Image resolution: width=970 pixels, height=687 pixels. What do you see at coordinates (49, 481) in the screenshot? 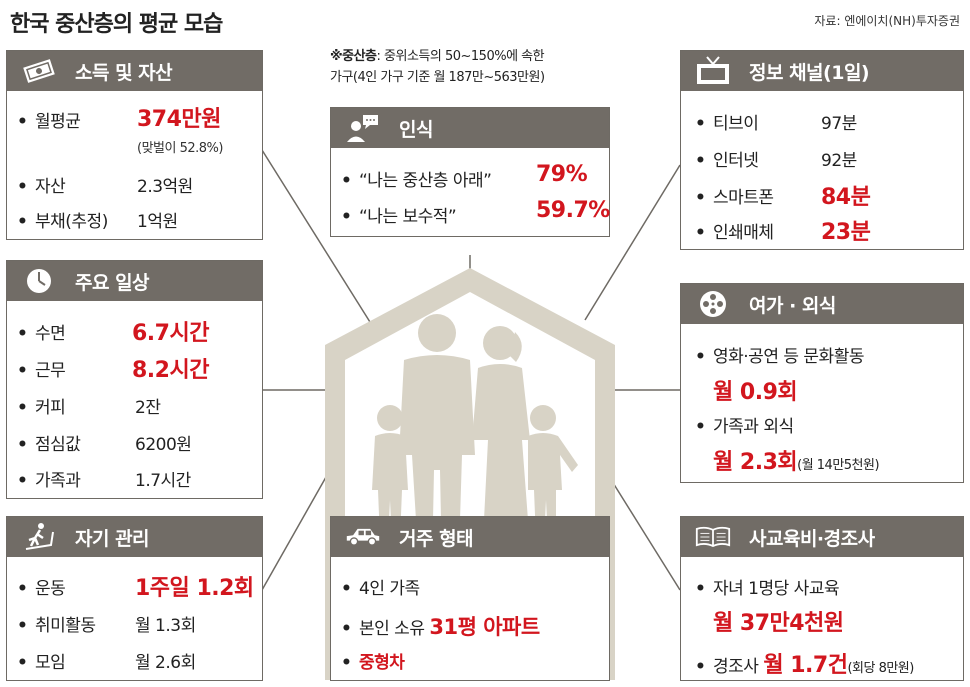
I see `daily-item-label: • 가족과` at bounding box center [49, 481].